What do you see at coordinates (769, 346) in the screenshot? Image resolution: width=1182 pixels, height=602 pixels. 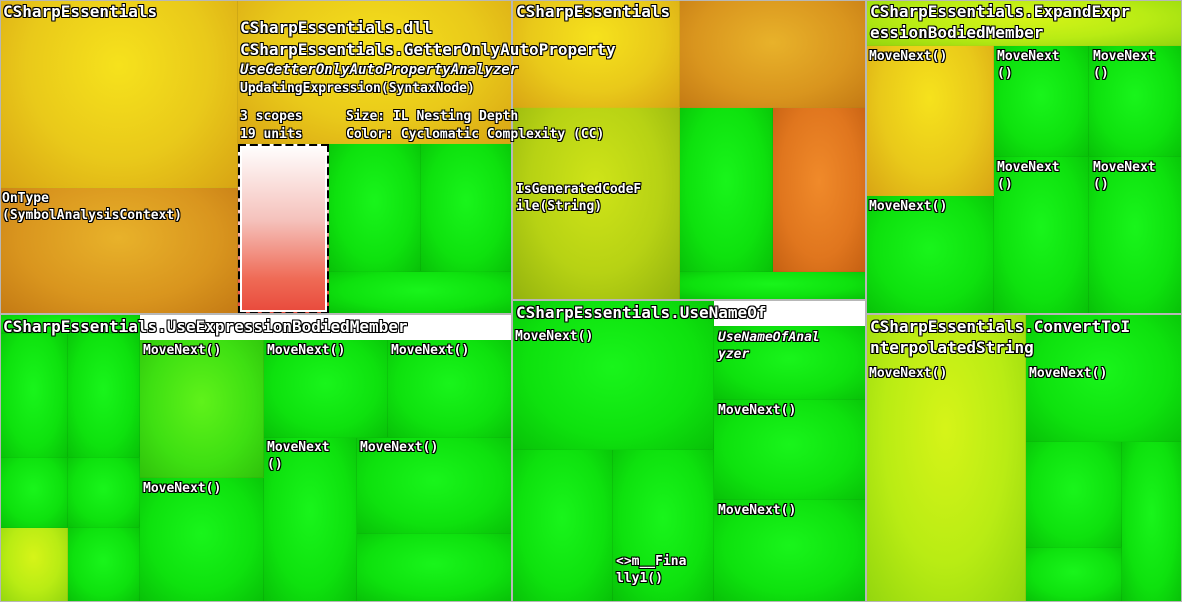 I see `member-label: UseNameOfAnal yzer` at bounding box center [769, 346].